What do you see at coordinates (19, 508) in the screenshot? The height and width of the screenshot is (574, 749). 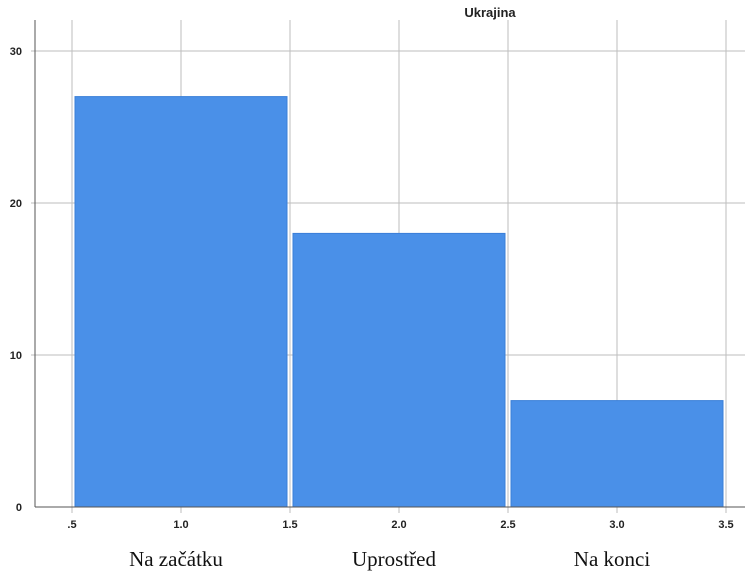 I see `y-tick-label: 0` at bounding box center [19, 508].